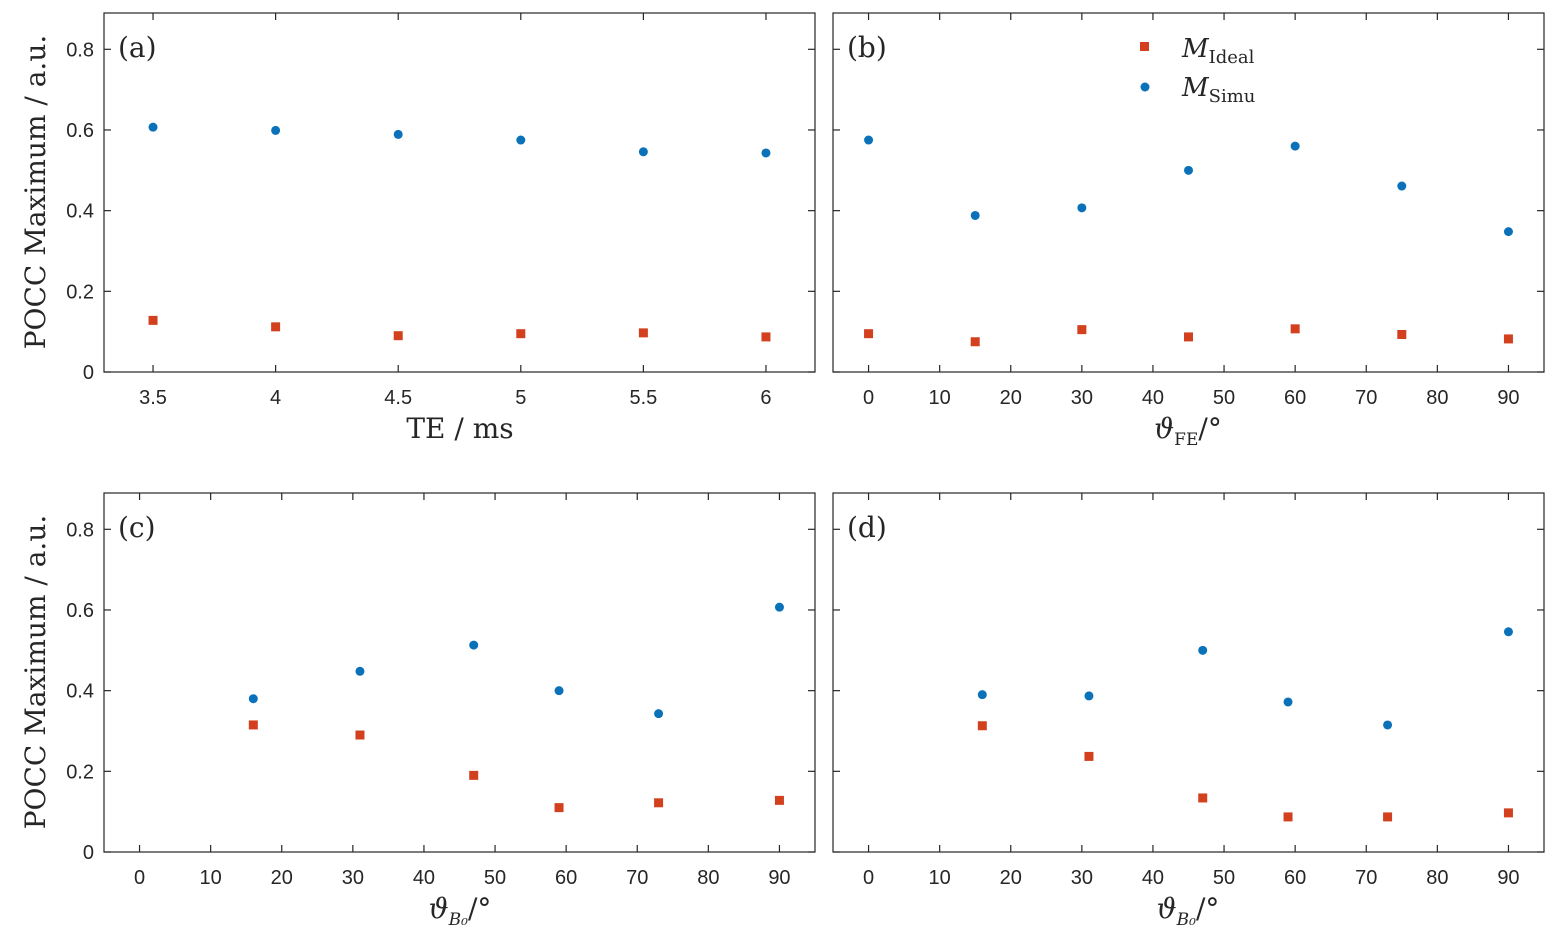 The height and width of the screenshot is (946, 1550). What do you see at coordinates (1366, 398) in the screenshot?
I see `panel-b-xtick-label: 70` at bounding box center [1366, 398].